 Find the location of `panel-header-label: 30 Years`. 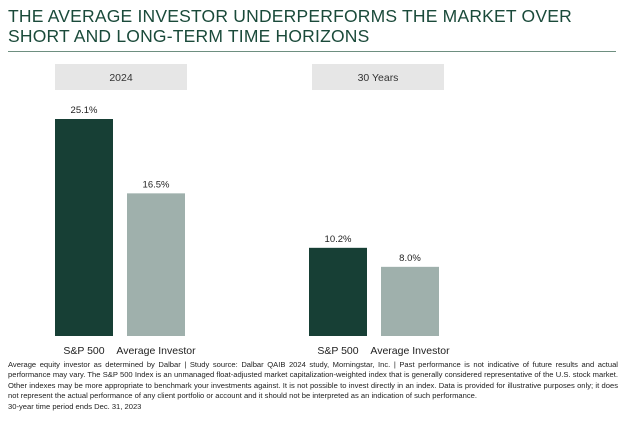

panel-header-label: 30 Years is located at coordinates (378, 78).